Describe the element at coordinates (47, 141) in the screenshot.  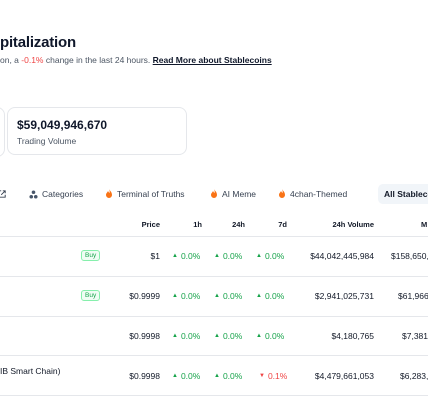
I see `trading-volume-label: Trading Volume` at that location.